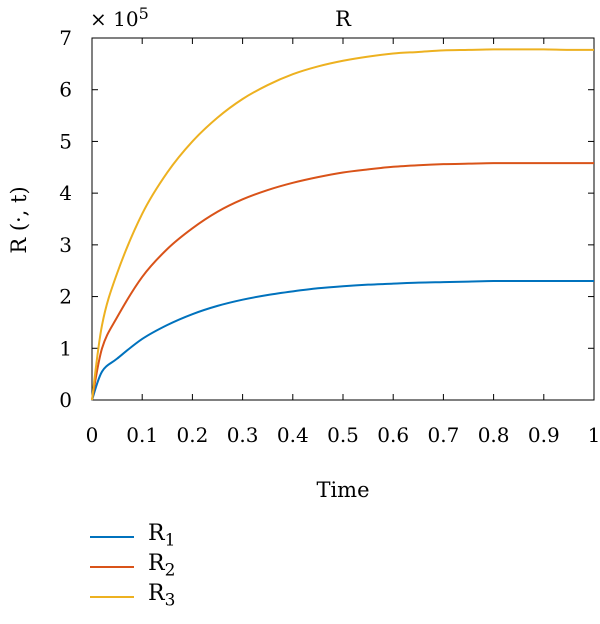 This screenshot has width=600, height=624. Describe the element at coordinates (192, 435) in the screenshot. I see `x-tick-label: 0.2` at that location.